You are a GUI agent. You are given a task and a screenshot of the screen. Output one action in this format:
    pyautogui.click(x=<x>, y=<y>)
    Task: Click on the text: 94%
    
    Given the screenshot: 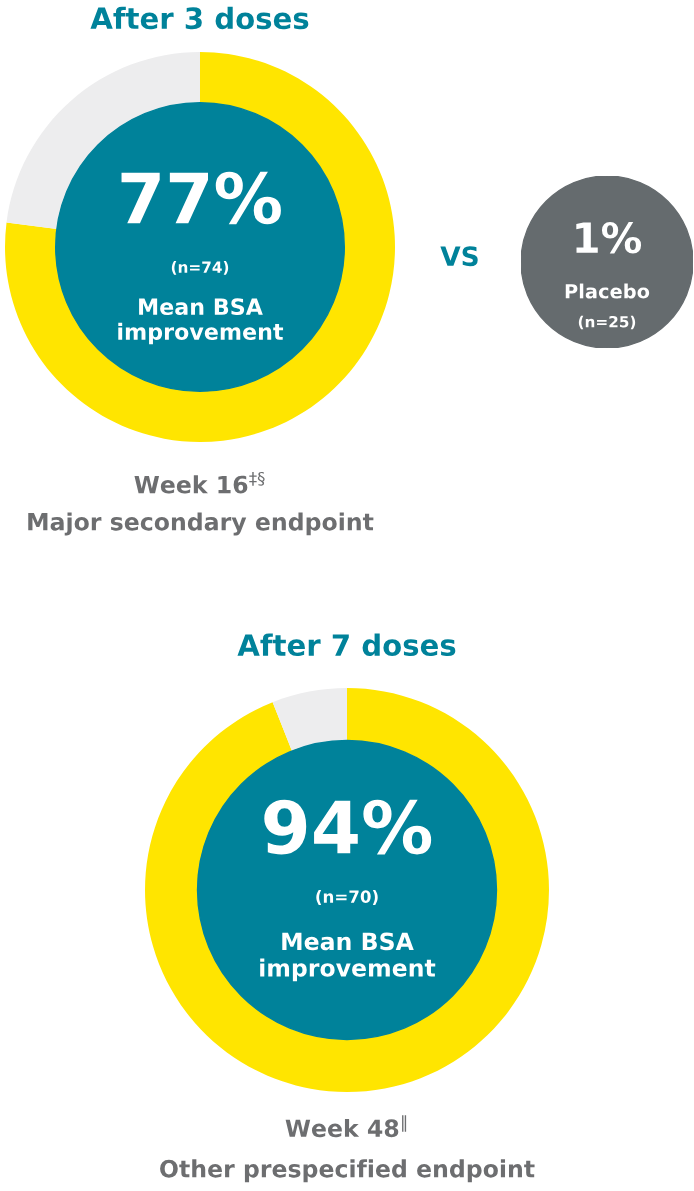 What is the action you would take?
    pyautogui.click(x=348, y=827)
    